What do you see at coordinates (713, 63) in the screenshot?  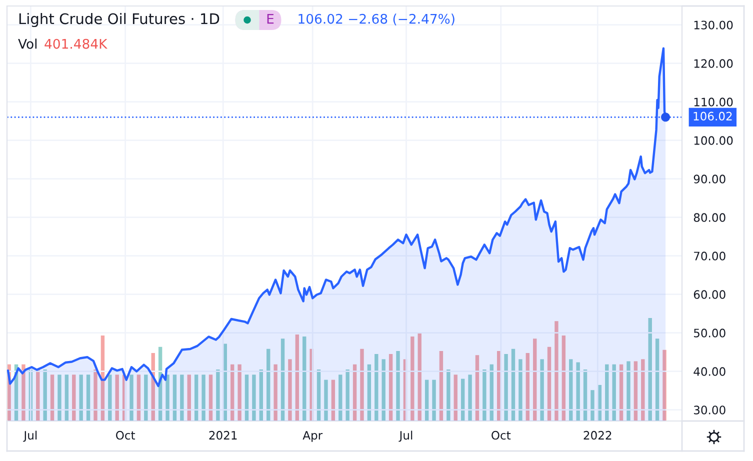 I see `y-tick-label: 120.00` at bounding box center [713, 63].